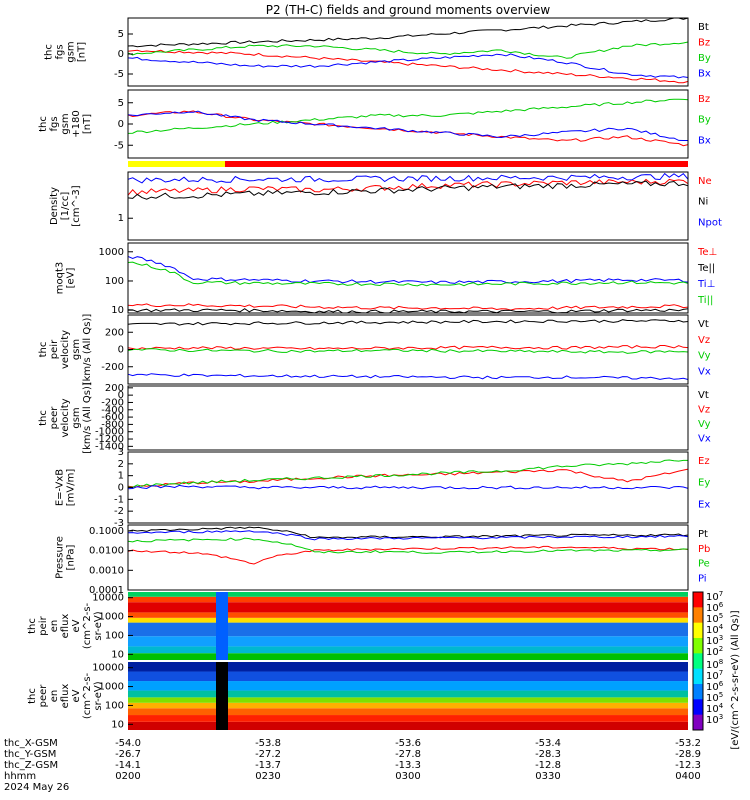  Describe the element at coordinates (706, 284) in the screenshot. I see `legend-temperature-2: Ti⊥` at that location.